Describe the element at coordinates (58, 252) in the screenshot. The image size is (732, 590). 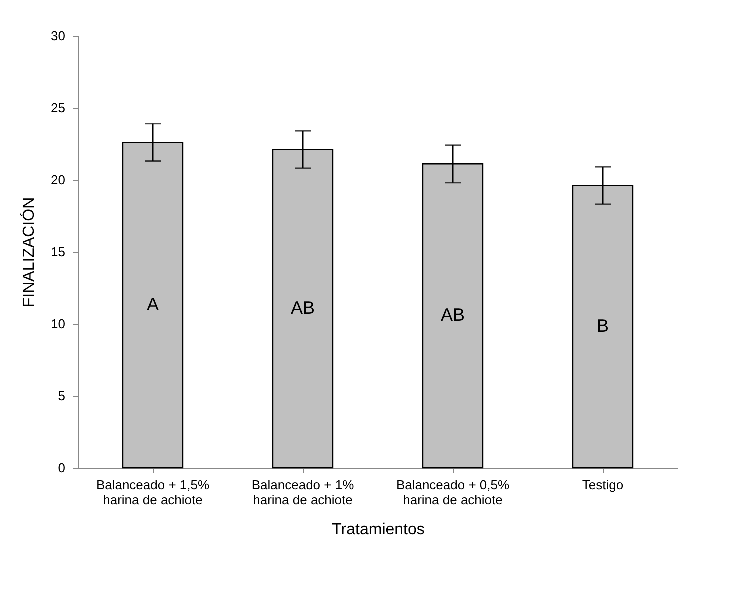
I see `y-tick-label: 15` at that location.